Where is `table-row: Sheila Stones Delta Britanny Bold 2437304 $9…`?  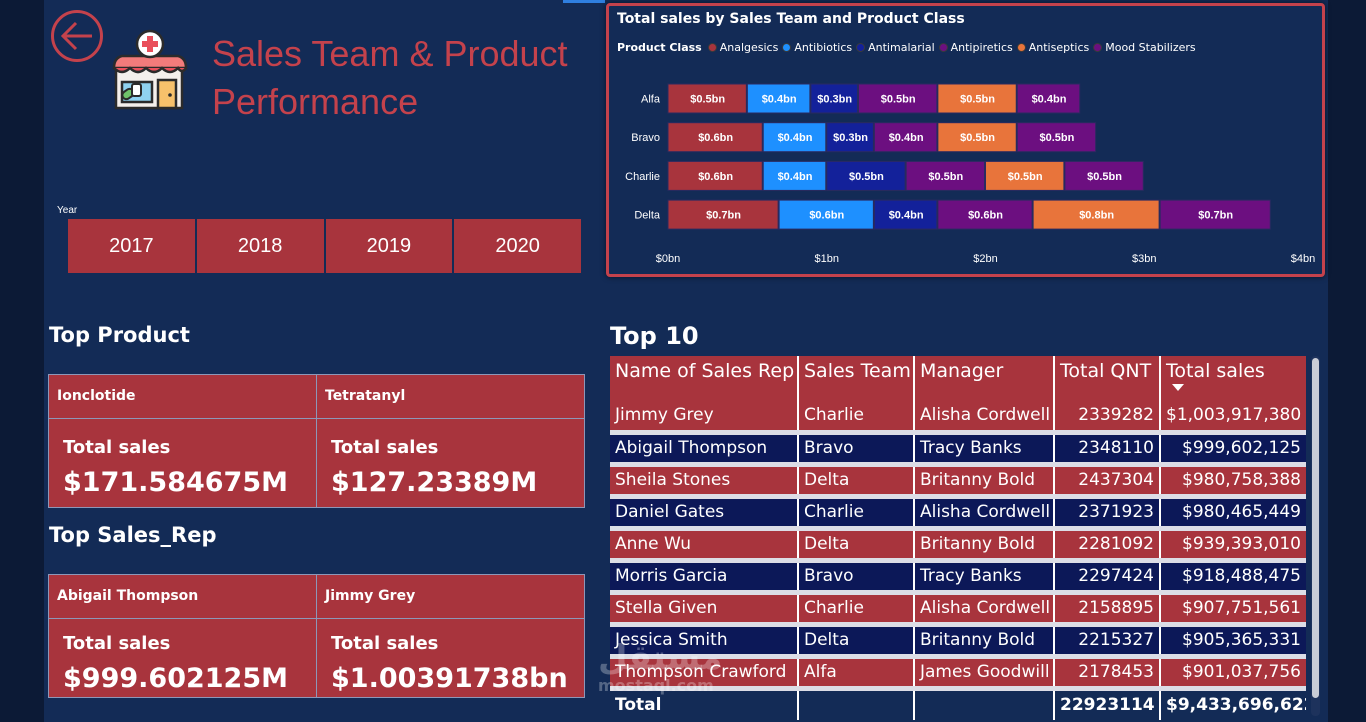 table-row: Sheila Stones Delta Britanny Bold 2437304 $9… is located at coordinates (958, 481).